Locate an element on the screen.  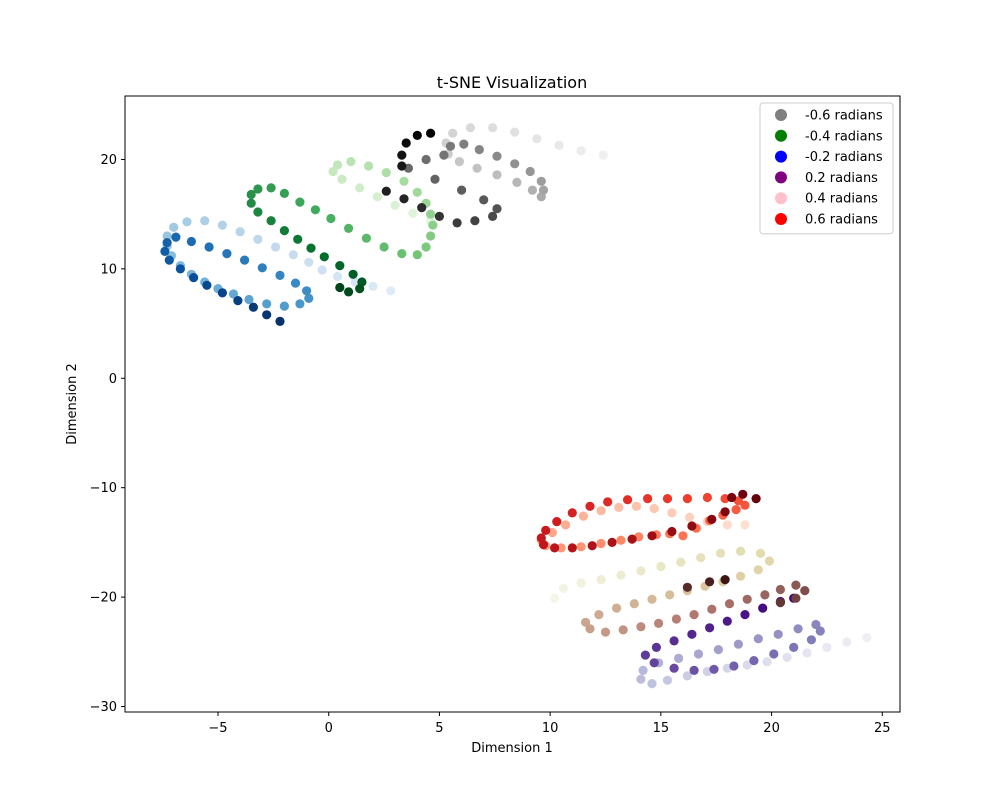
x-tick-label: 15 is located at coordinates (661, 728).